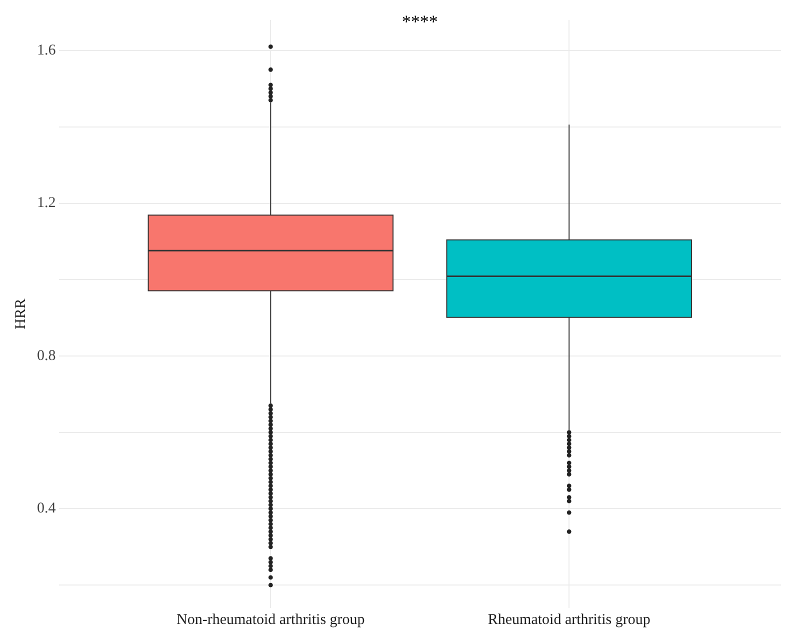 Image resolution: width=789 pixels, height=640 pixels. I want to click on y-tick-label: 1.2, so click(46, 203).